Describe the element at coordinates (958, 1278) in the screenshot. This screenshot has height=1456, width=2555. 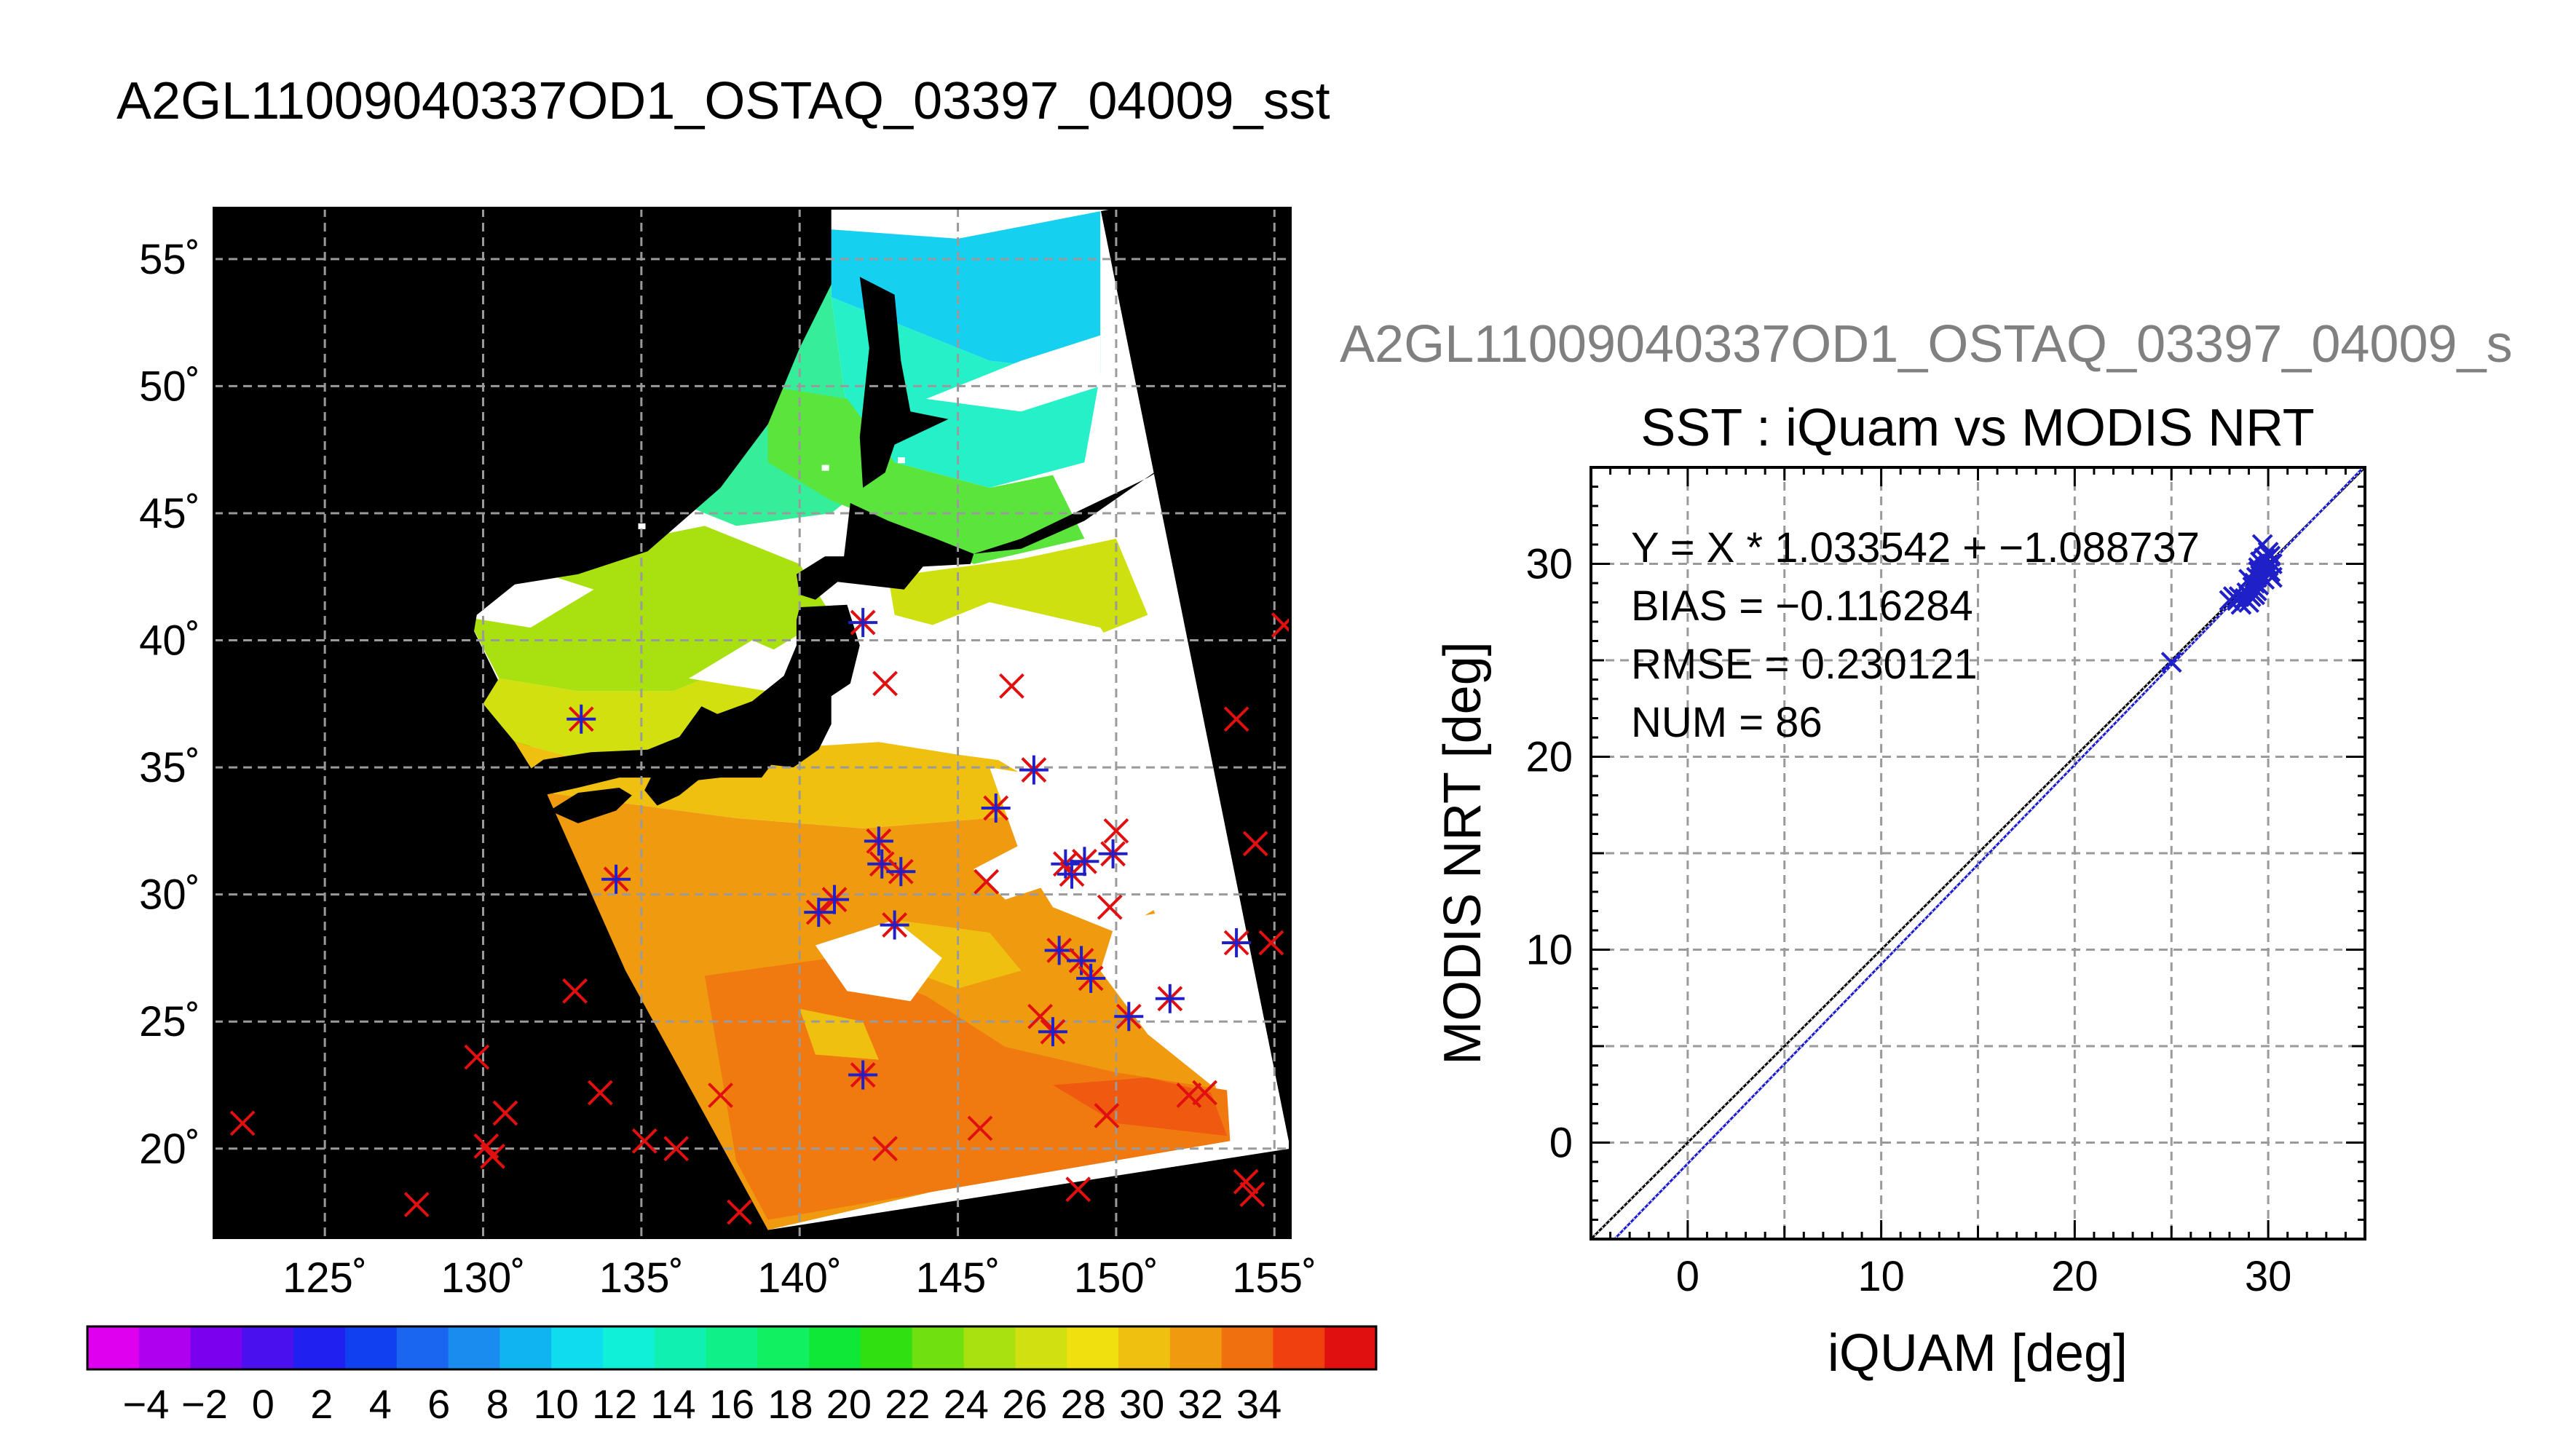
I see `map-x-tick-label: 145˚` at that location.